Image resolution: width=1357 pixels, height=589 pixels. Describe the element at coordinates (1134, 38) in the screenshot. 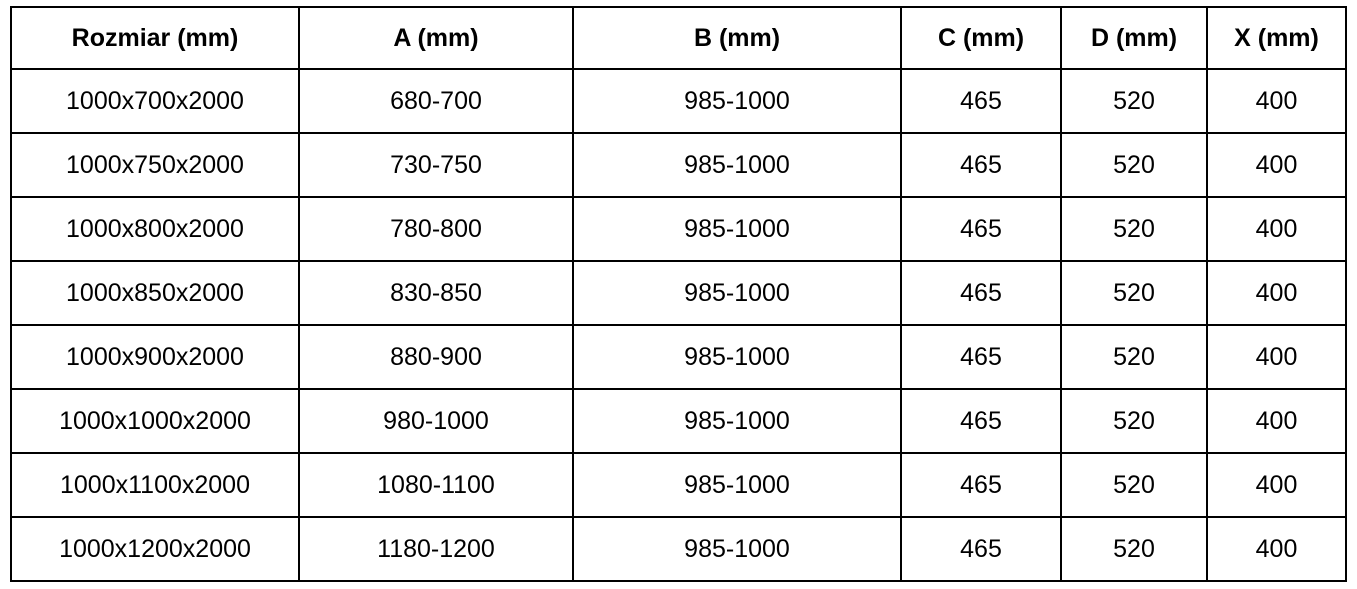

I see `column-header: D (mm)` at that location.